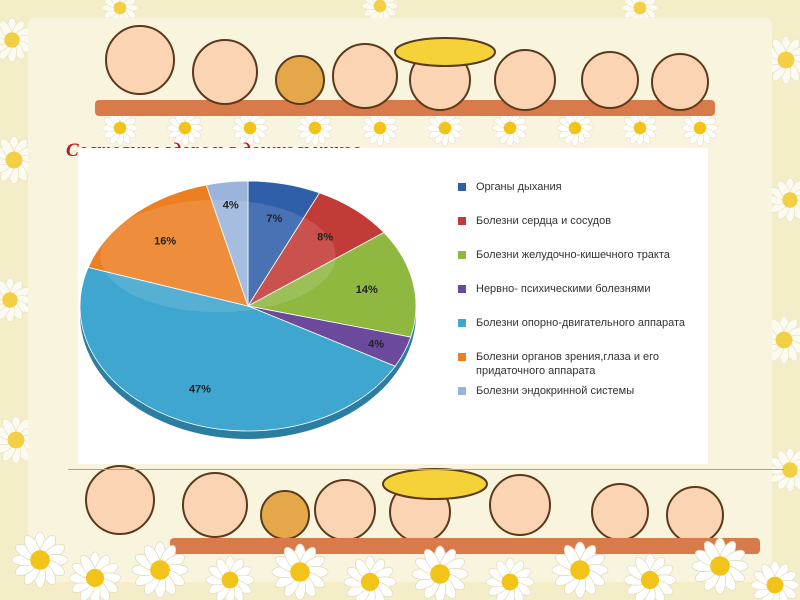 The width and height of the screenshot is (800, 600). What do you see at coordinates (578, 401) in the screenshot?
I see `legend-item: Болезни эндокринной системы` at bounding box center [578, 401].